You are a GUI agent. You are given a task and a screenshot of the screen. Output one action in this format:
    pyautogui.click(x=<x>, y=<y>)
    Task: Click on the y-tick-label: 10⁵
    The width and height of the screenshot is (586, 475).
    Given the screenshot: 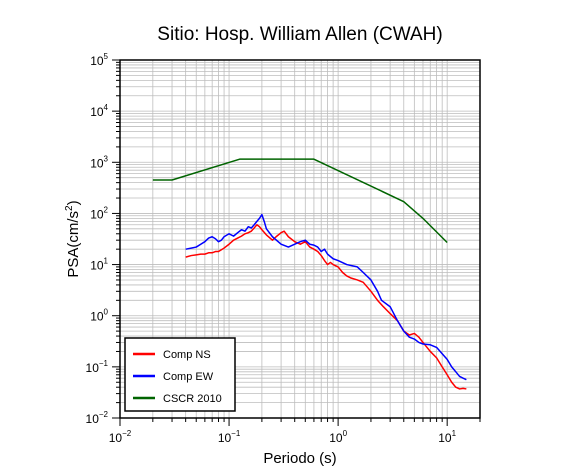 What is the action you would take?
    pyautogui.click(x=99, y=60)
    